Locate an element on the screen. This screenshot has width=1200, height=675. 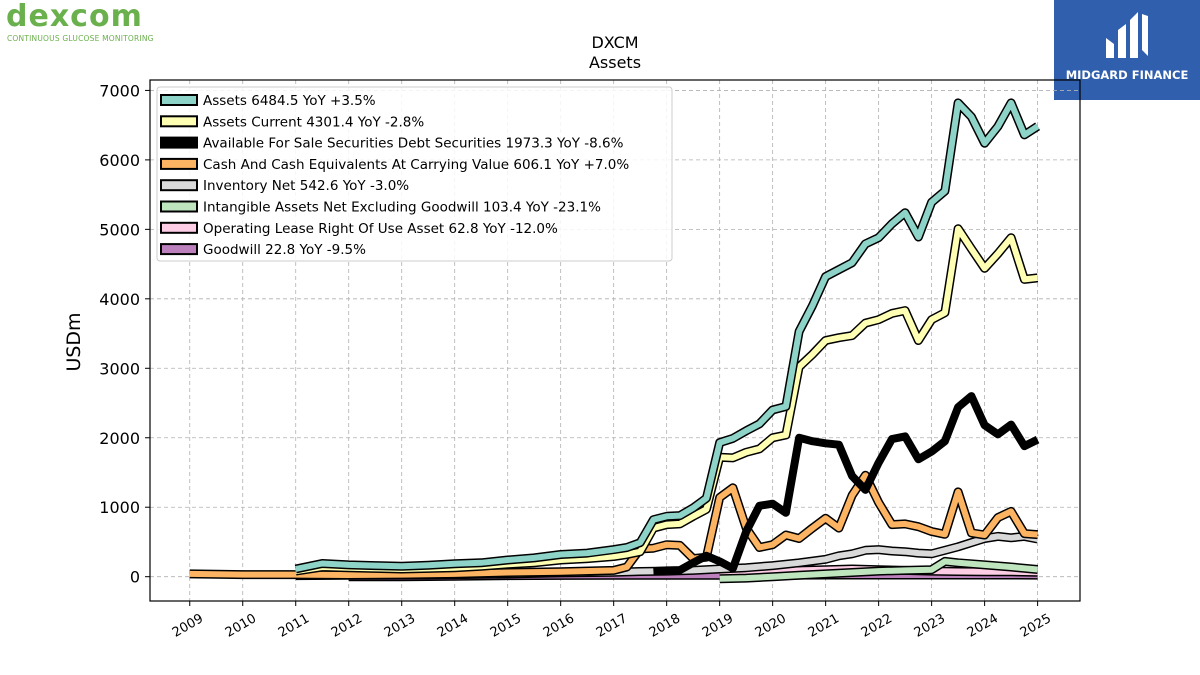
legend-label: Inventory Net 542.6 YoY -3.0% is located at coordinates (306, 186).